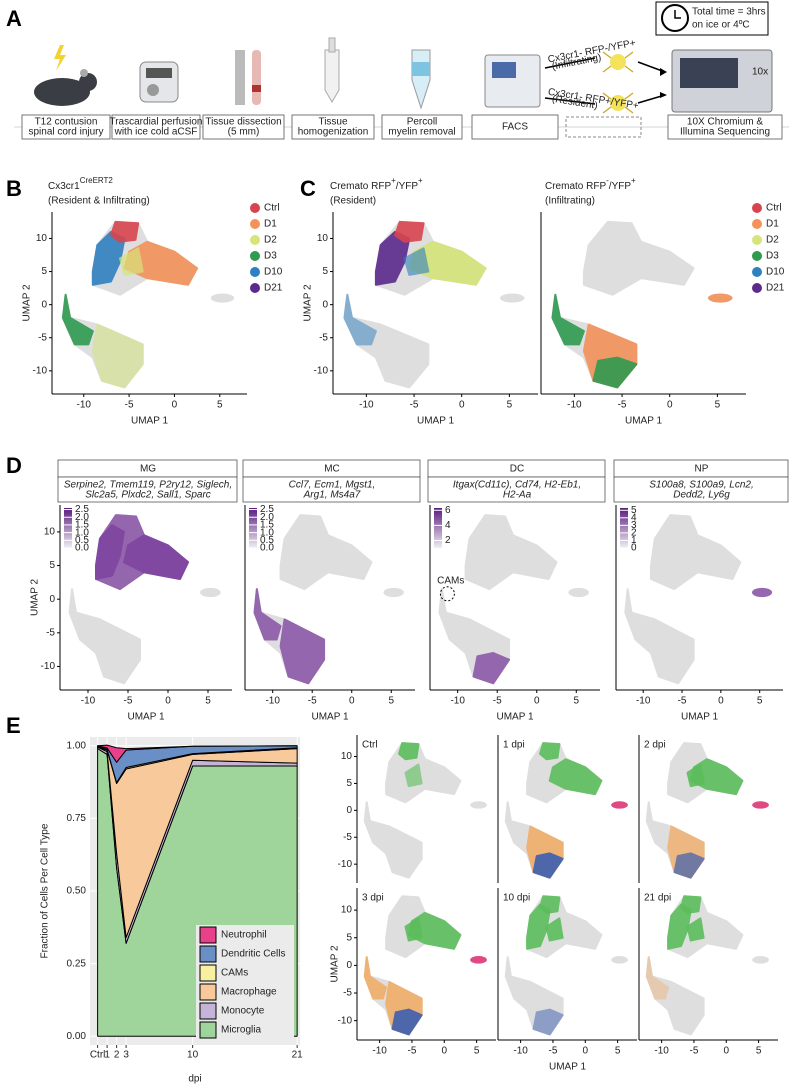  Describe the element at coordinates (393, 180) in the screenshot. I see `title-part: +` at that location.